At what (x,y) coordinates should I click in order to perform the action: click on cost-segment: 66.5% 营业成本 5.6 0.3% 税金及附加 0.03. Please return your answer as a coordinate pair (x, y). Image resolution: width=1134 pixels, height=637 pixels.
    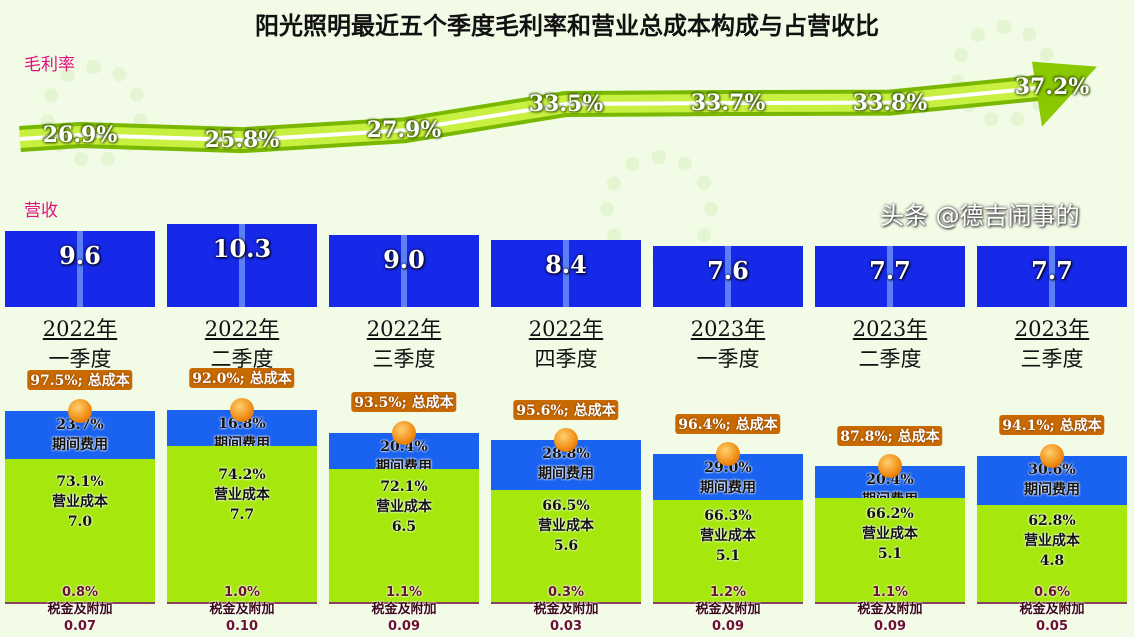
    Looking at the image, I should click on (566, 562).